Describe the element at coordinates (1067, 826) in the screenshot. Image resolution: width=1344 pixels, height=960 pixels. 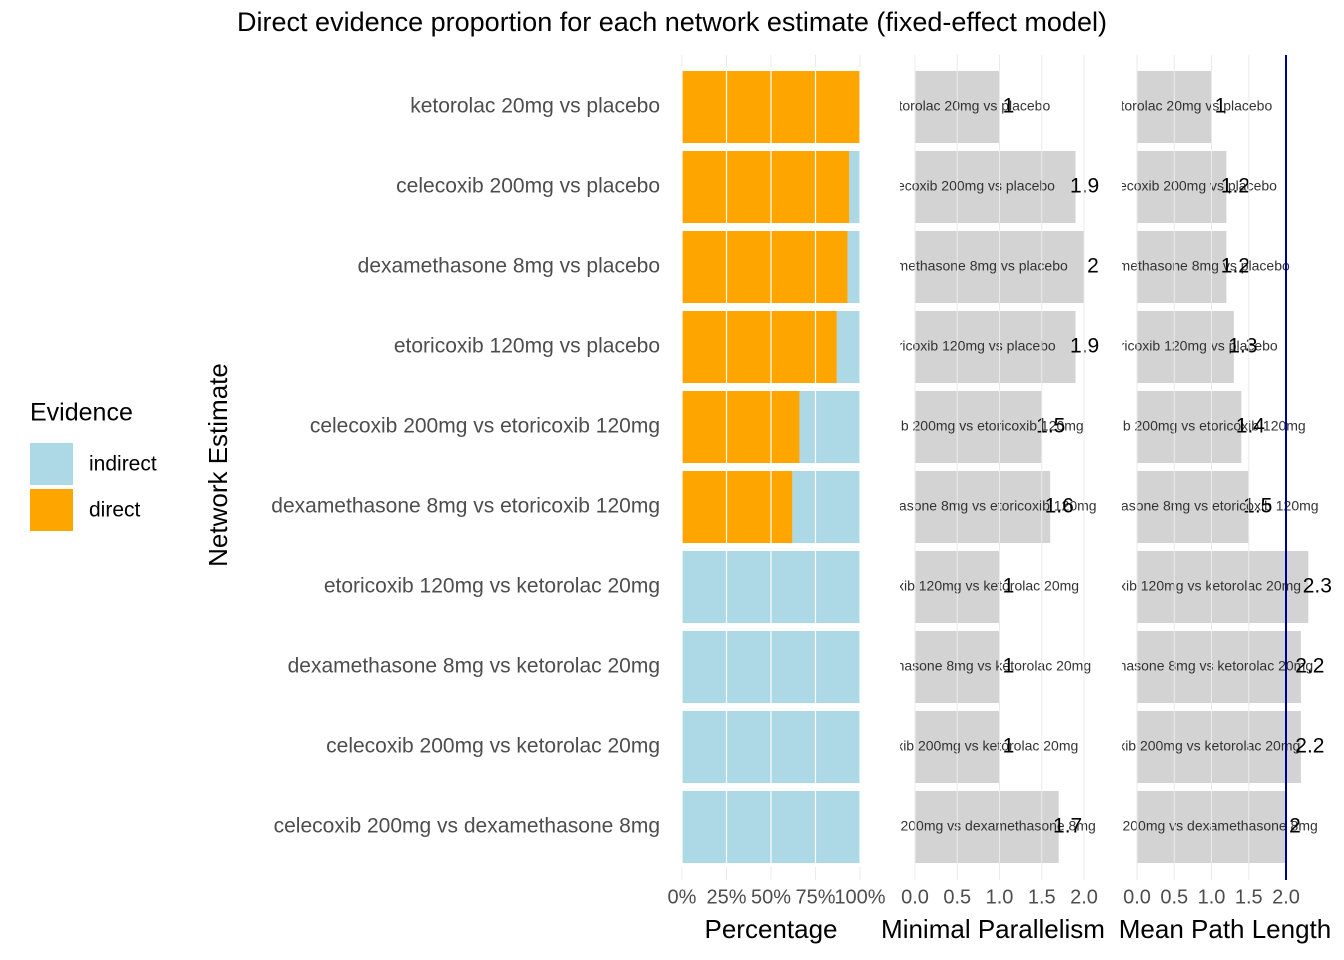
I see `value-label: 1.7` at that location.